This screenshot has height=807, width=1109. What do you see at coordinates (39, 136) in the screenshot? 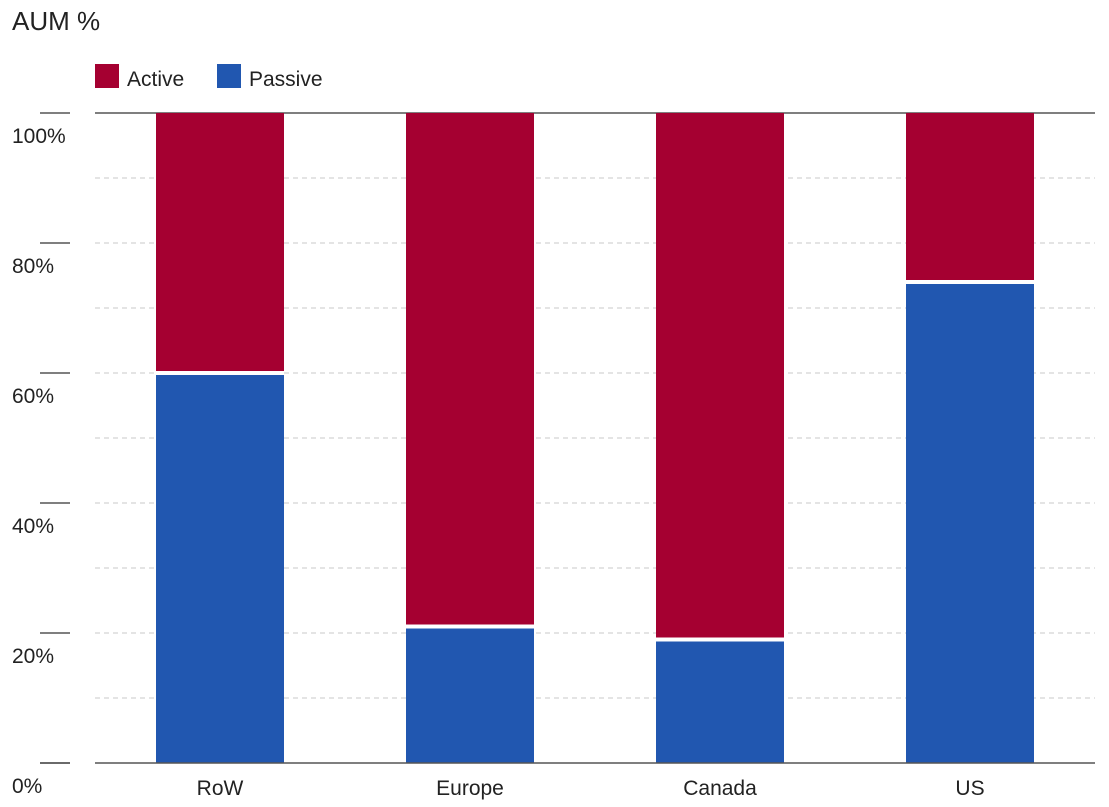
I see `y-tick-label: 100%` at bounding box center [39, 136].